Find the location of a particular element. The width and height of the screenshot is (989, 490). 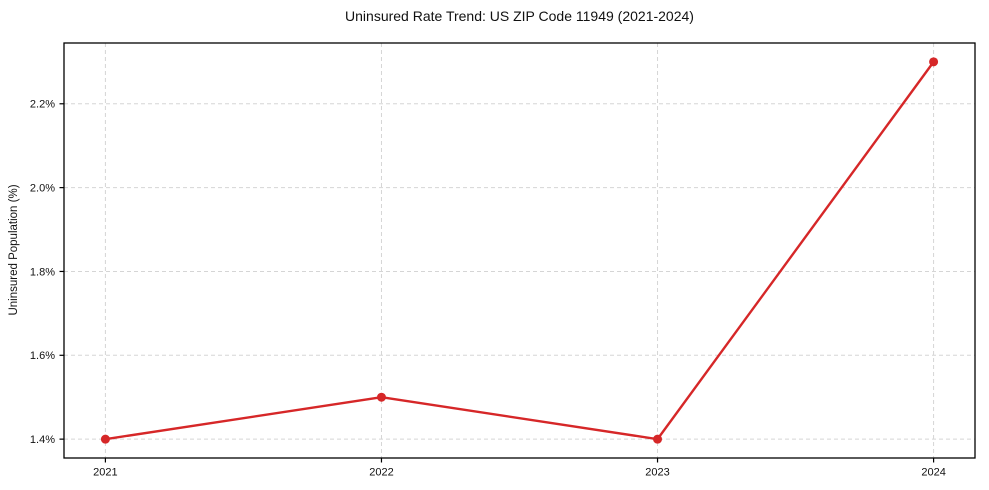

x-tick-label: 2021 is located at coordinates (105, 473).